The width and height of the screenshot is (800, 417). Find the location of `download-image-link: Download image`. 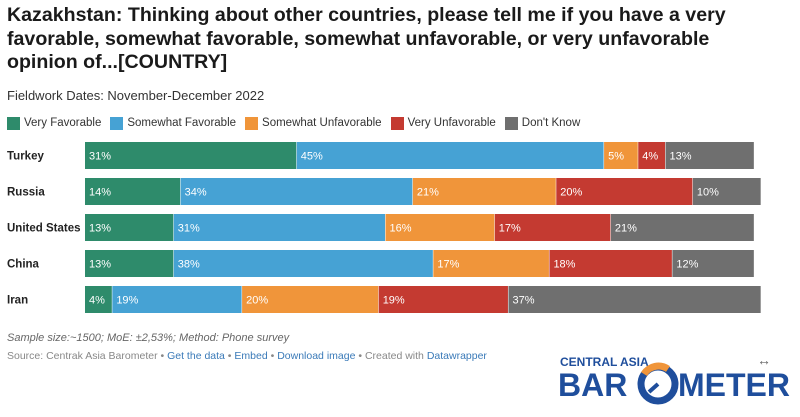

download-image-link: Download image is located at coordinates (316, 356).